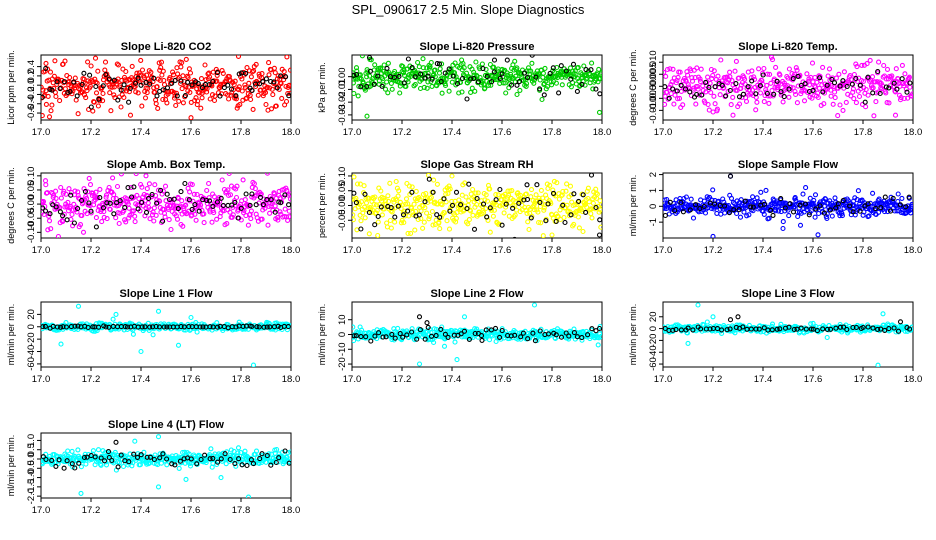 This screenshot has height=540, width=936. I want to click on data-points, so click(788, 87).